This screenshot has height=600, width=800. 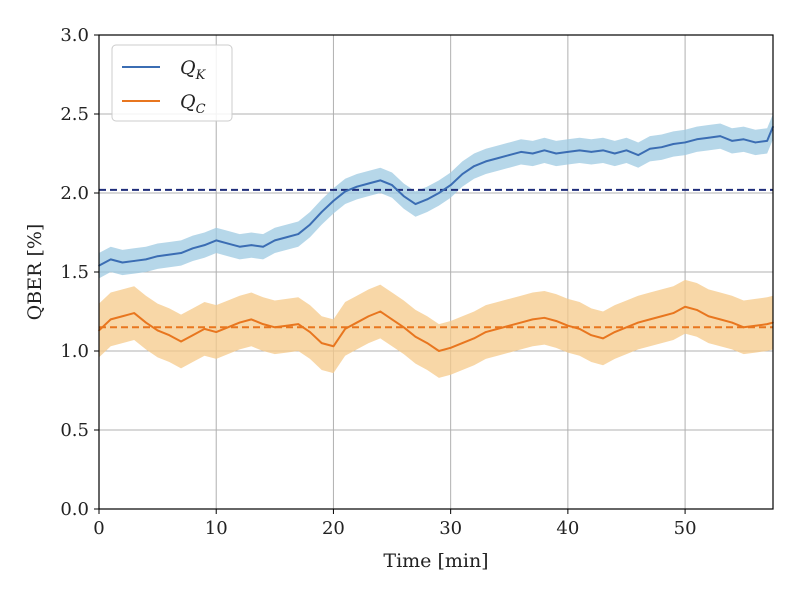 What do you see at coordinates (172, 83) in the screenshot?
I see `legend-box` at bounding box center [172, 83].